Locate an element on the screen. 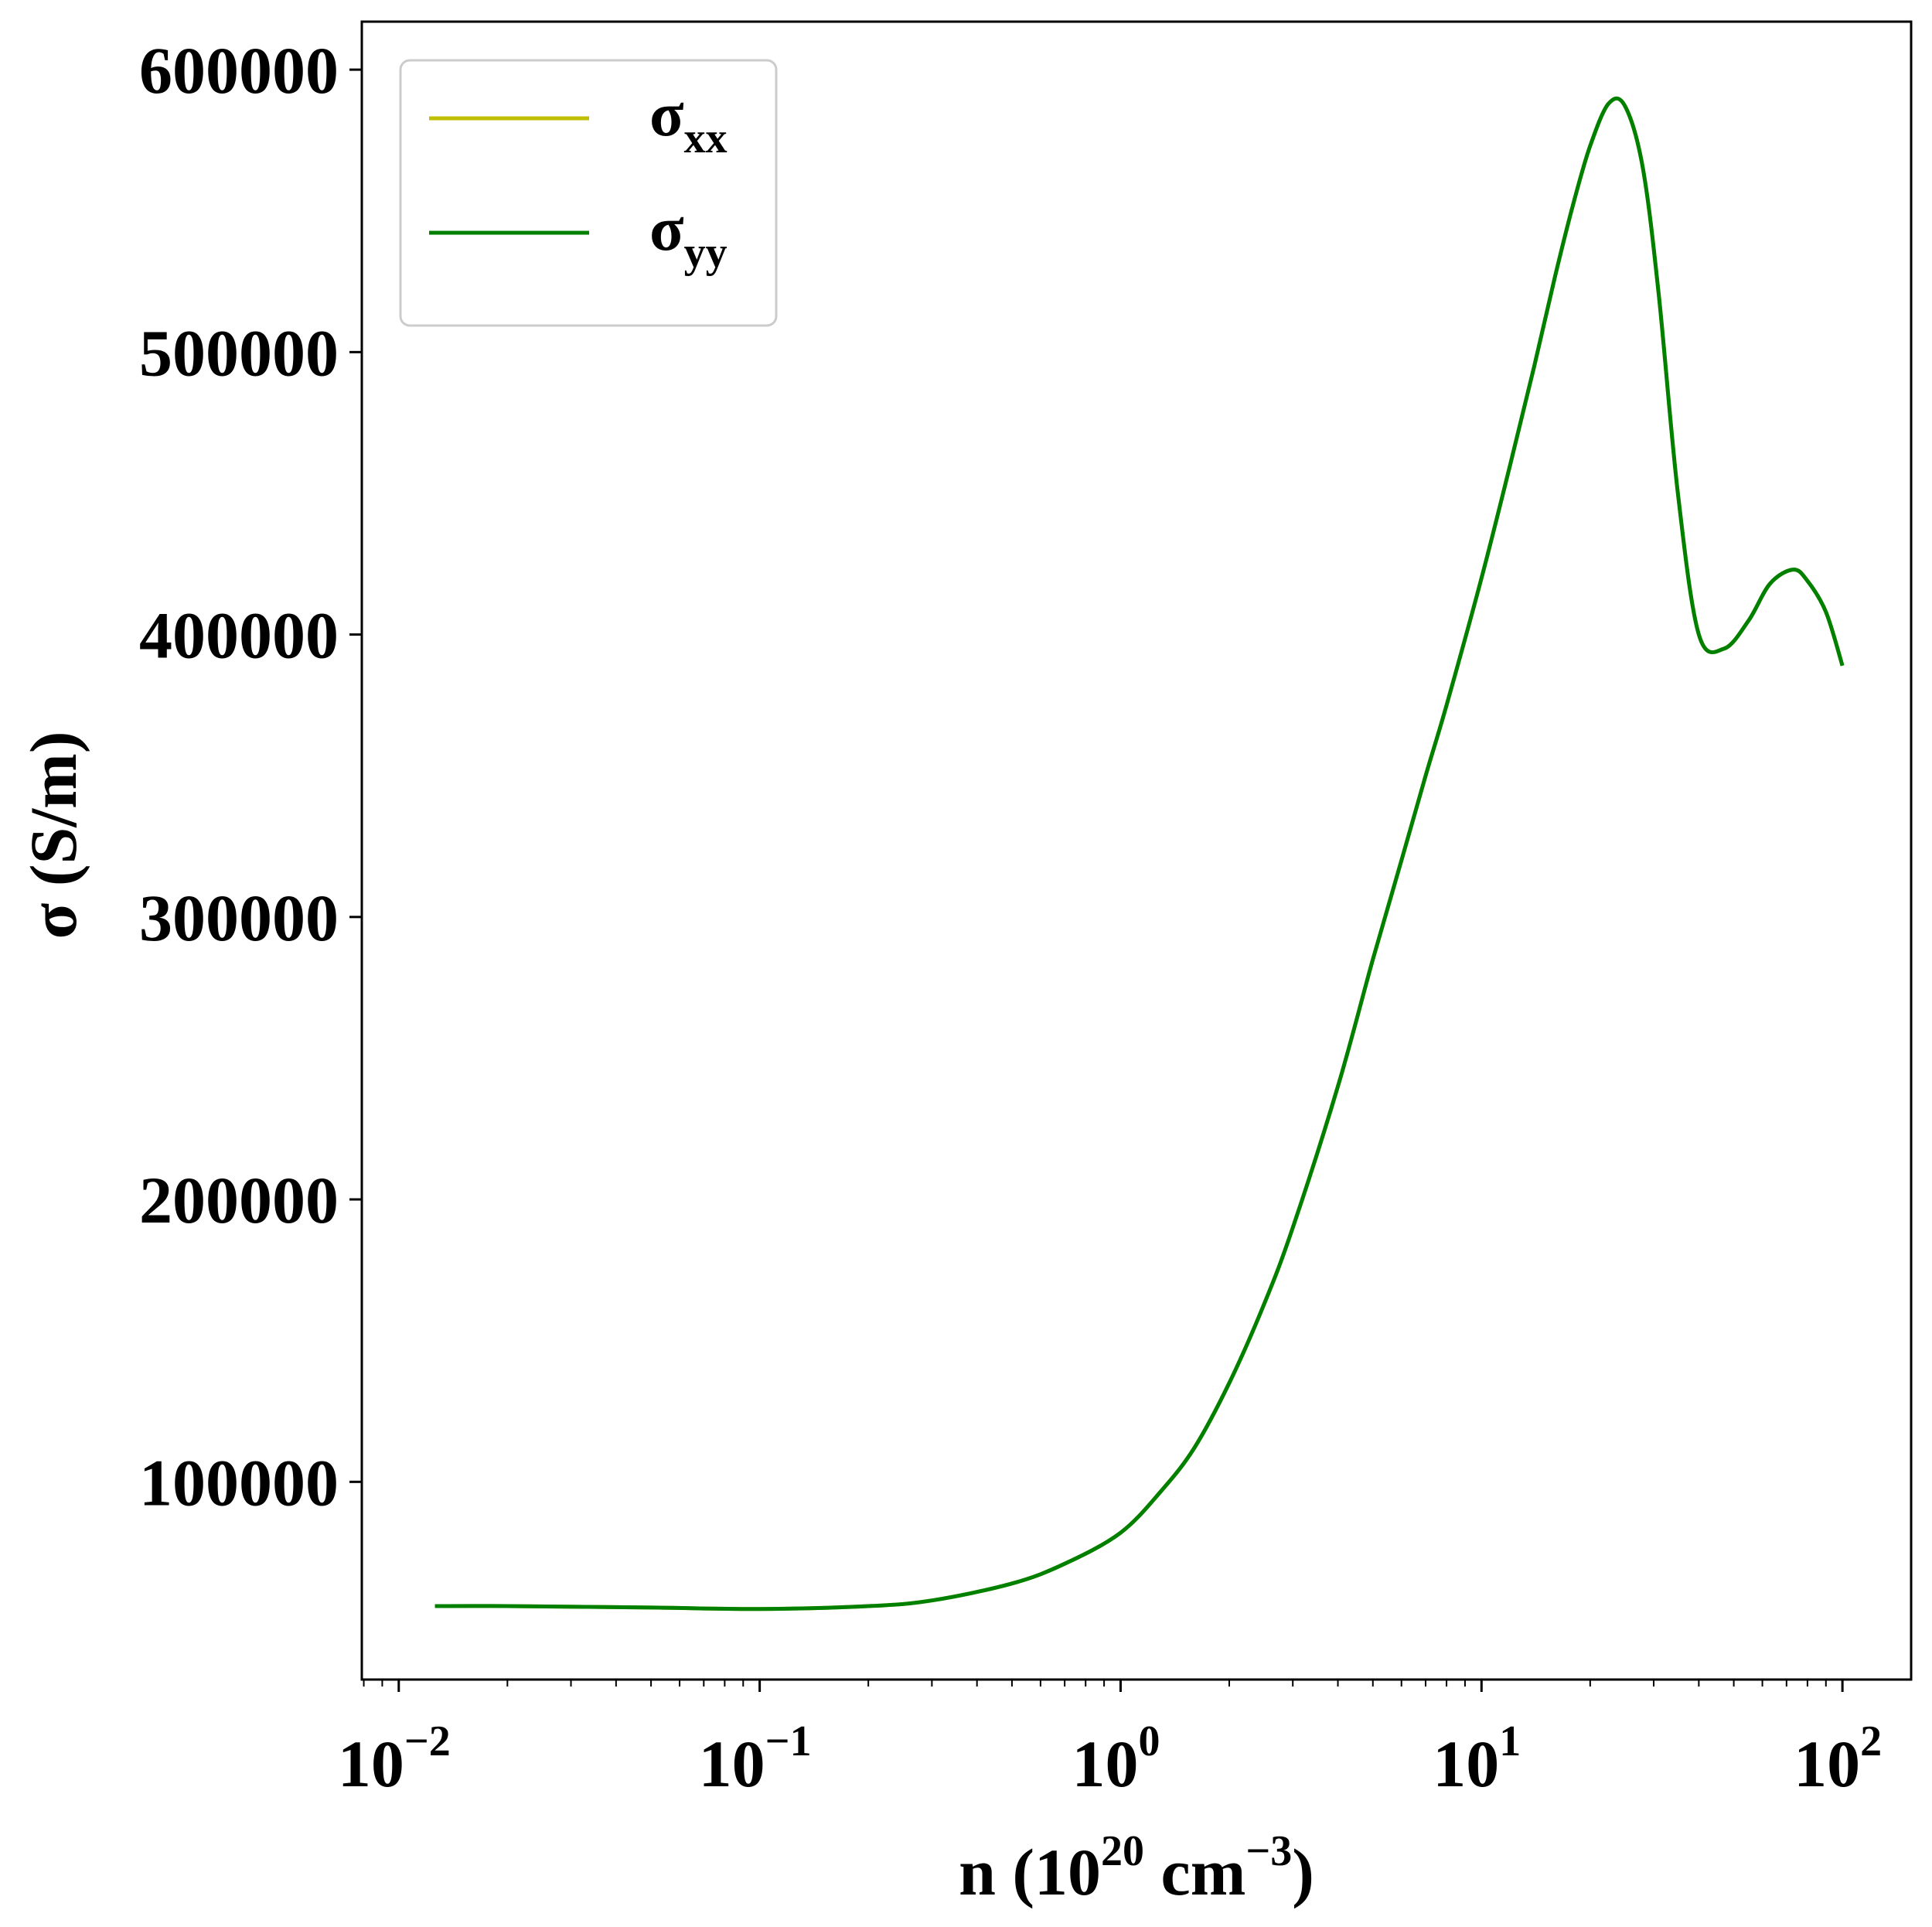 The height and width of the screenshot is (1927, 1932). y-tick-label-5: 600000 is located at coordinates (239, 70).